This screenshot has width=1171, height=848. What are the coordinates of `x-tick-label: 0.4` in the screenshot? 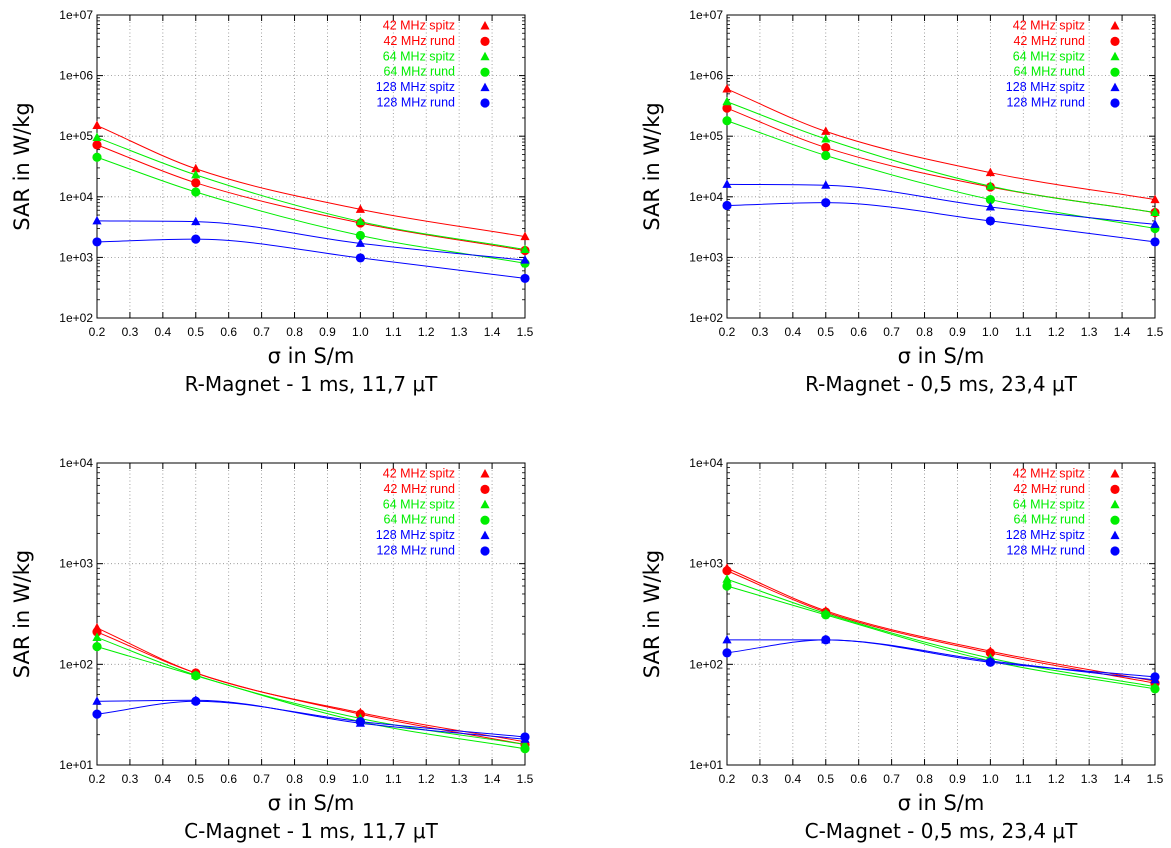 It's located at (163, 779).